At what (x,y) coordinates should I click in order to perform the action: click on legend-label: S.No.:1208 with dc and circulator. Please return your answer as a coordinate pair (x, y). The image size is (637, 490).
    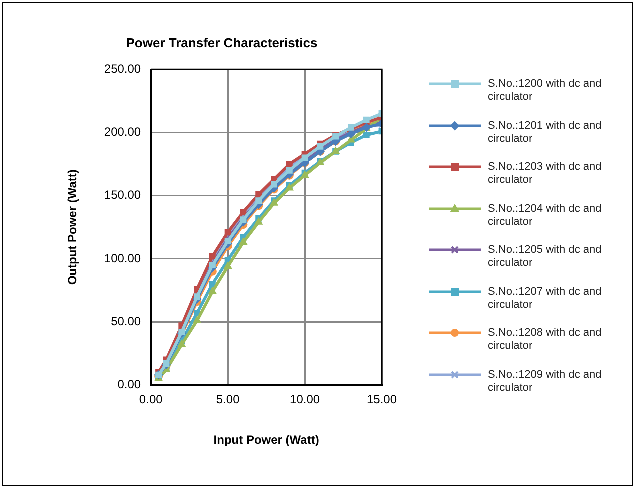
    Looking at the image, I should click on (545, 340).